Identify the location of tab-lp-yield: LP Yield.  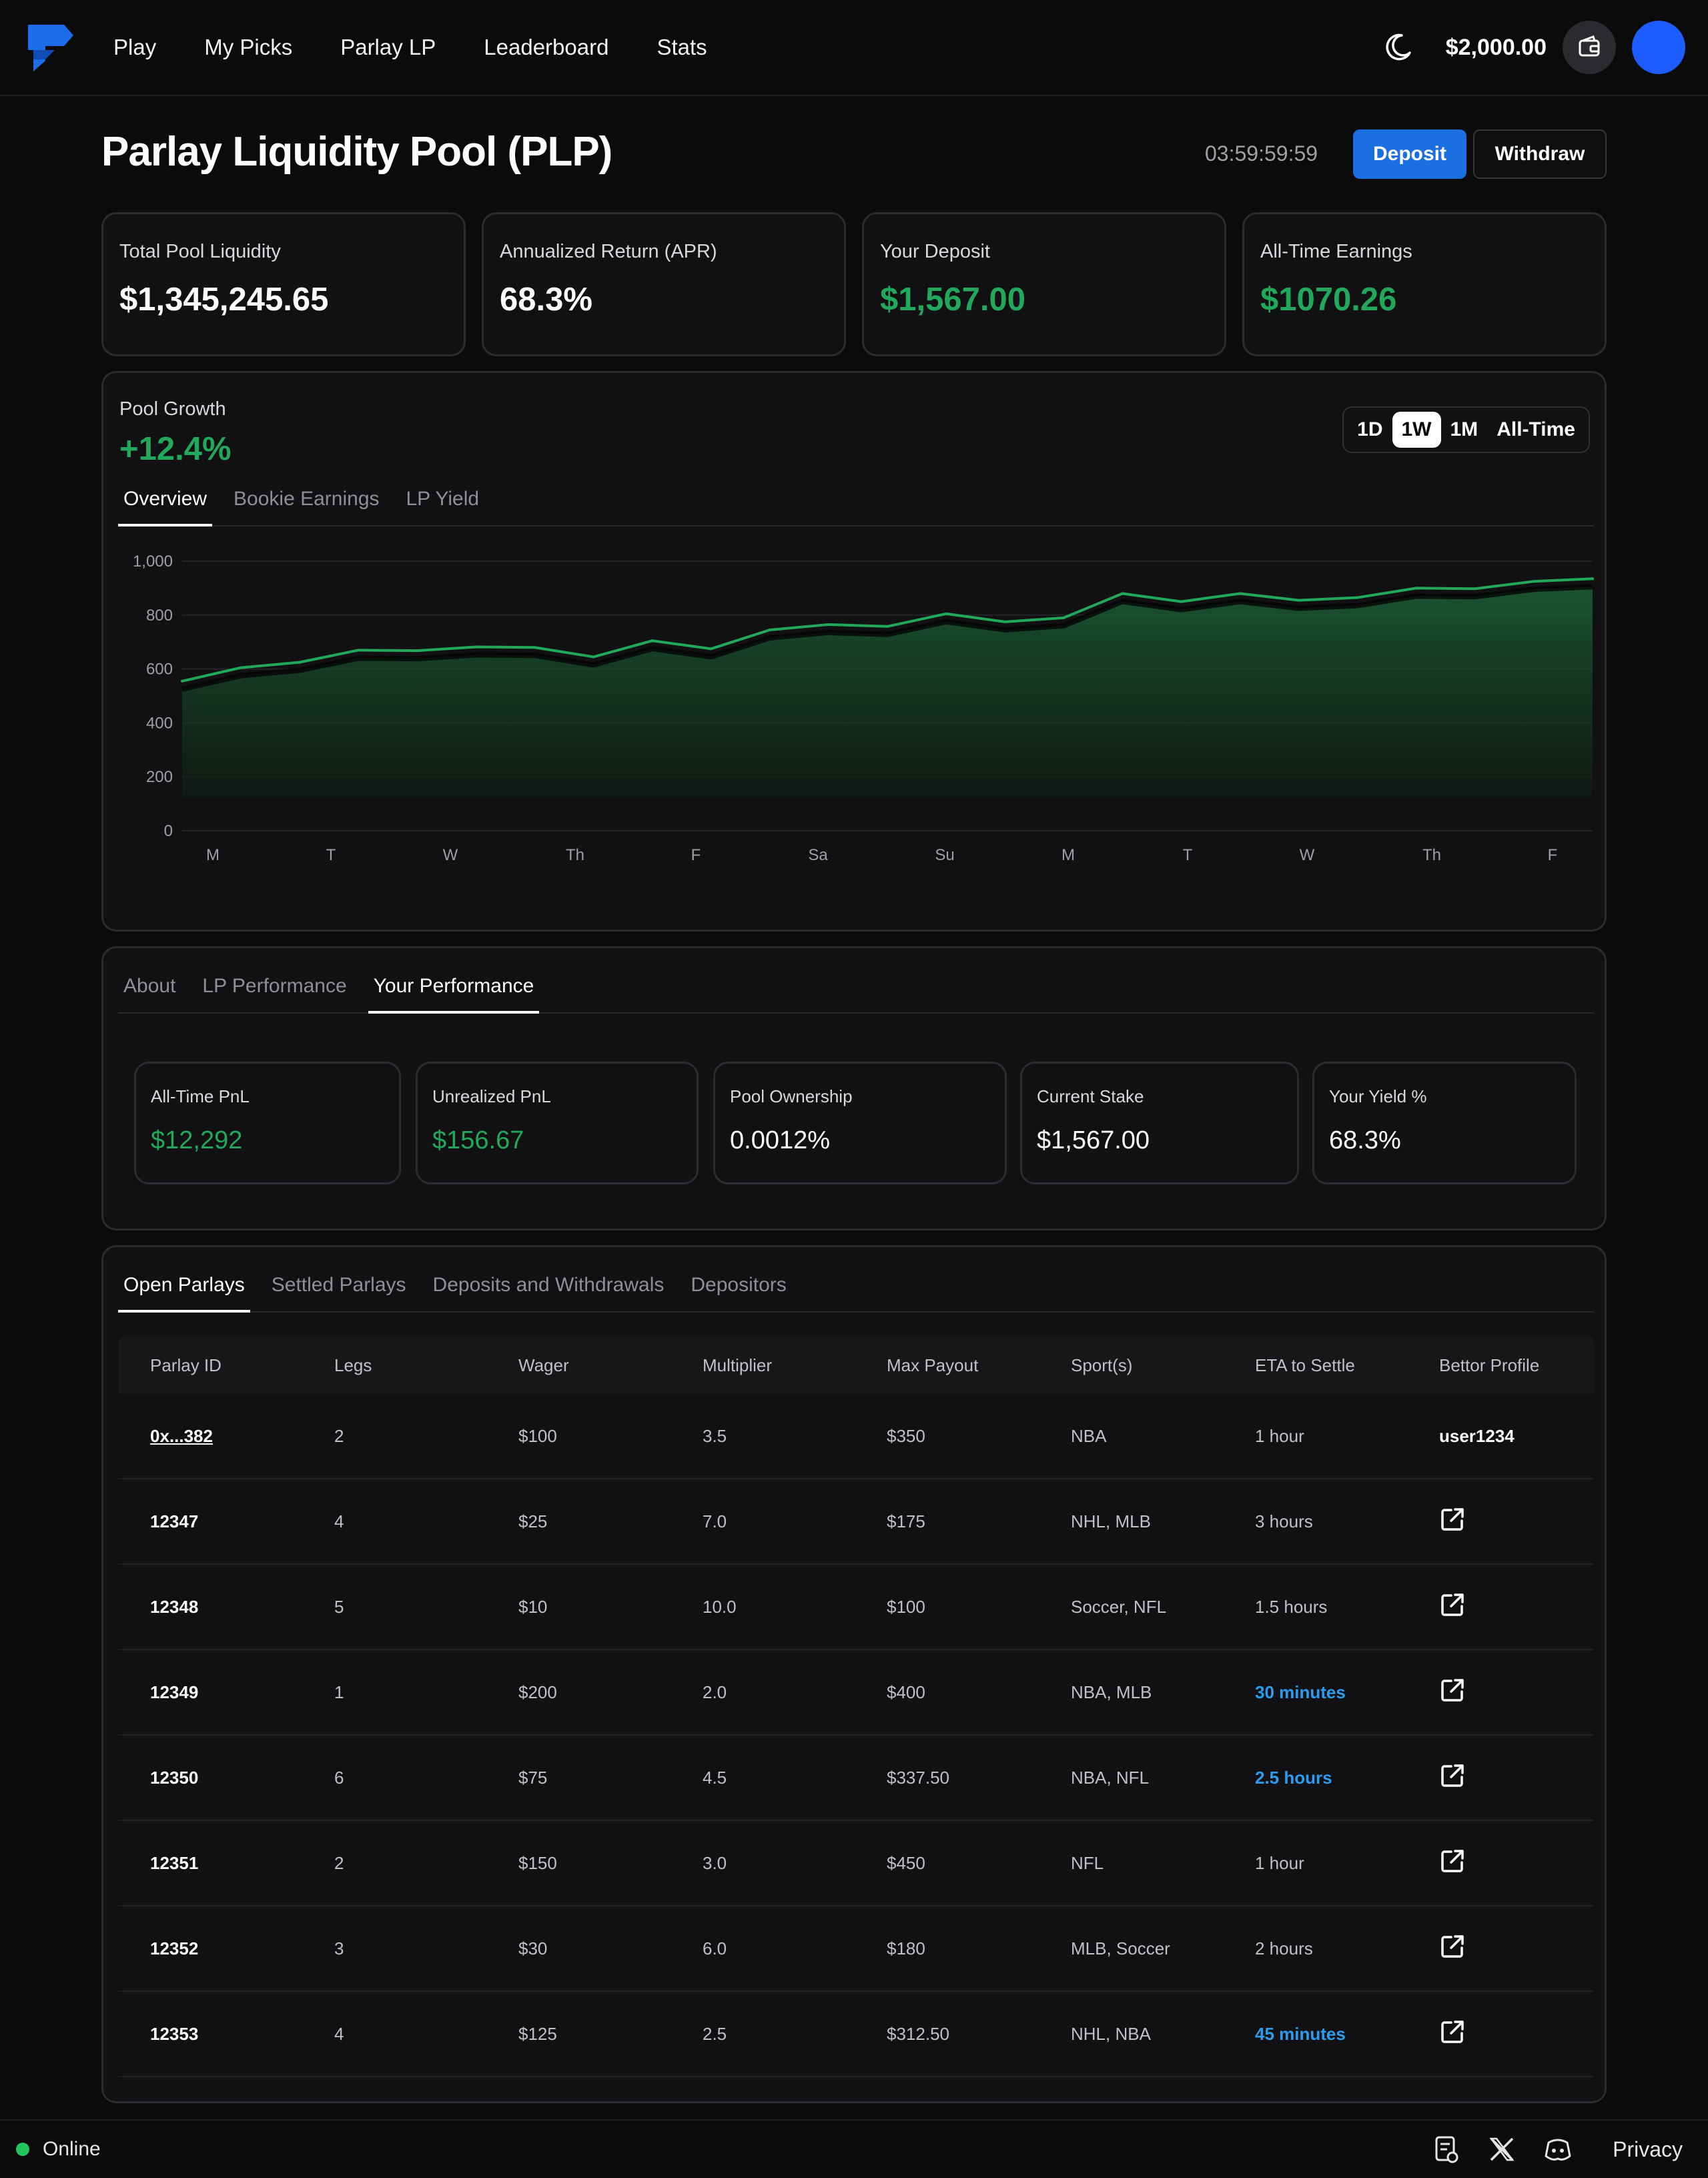
(443, 499).